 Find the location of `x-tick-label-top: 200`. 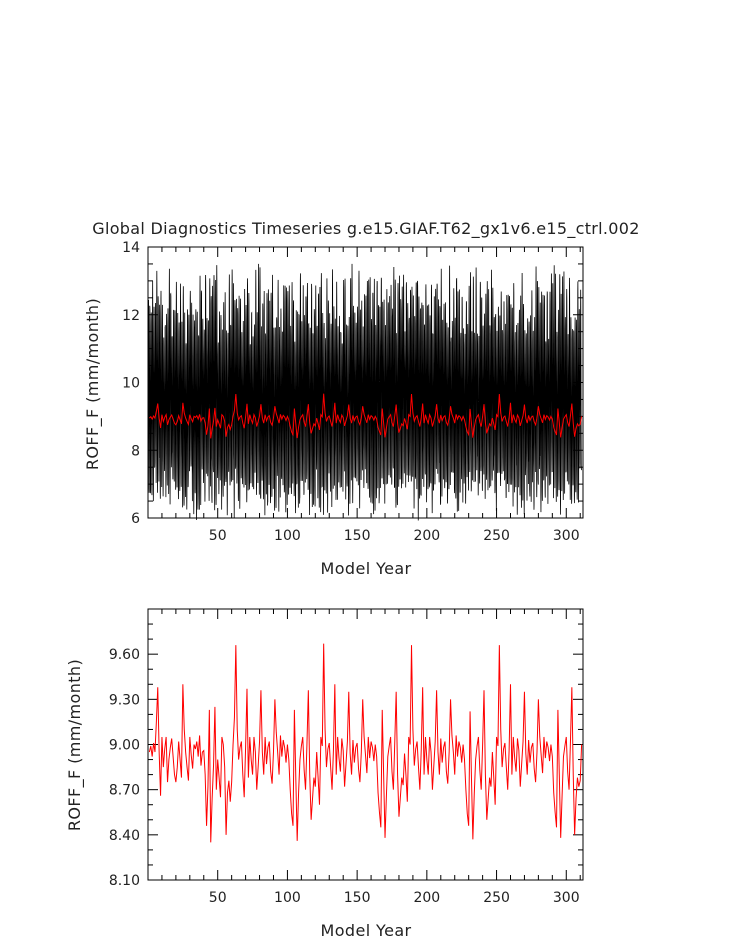

x-tick-label-top: 200 is located at coordinates (426, 536).